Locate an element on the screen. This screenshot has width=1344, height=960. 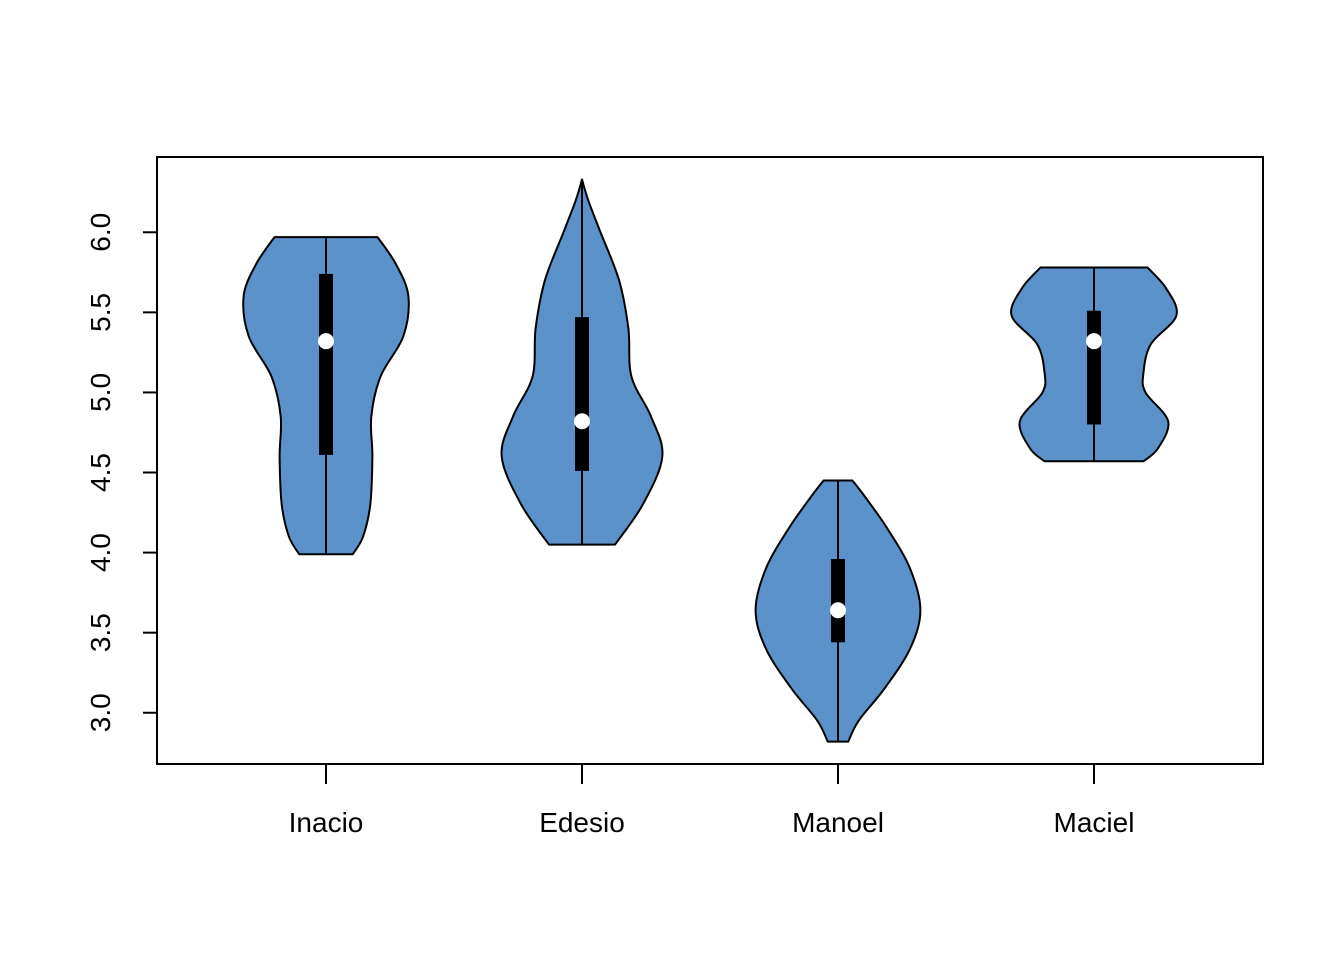
y-tick-label: 3.5 is located at coordinates (100, 632).